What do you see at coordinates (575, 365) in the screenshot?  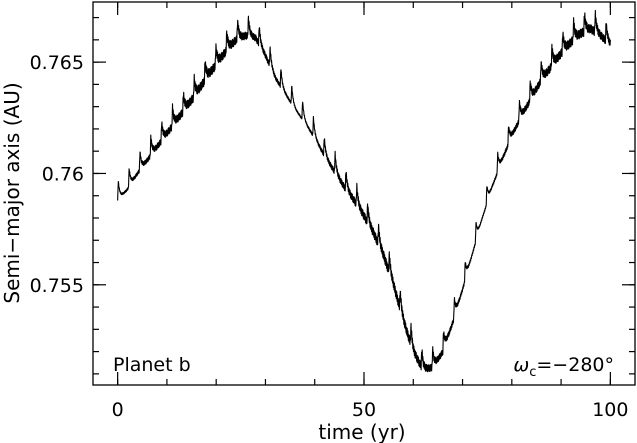 I see `omega-value: =−280°` at bounding box center [575, 365].